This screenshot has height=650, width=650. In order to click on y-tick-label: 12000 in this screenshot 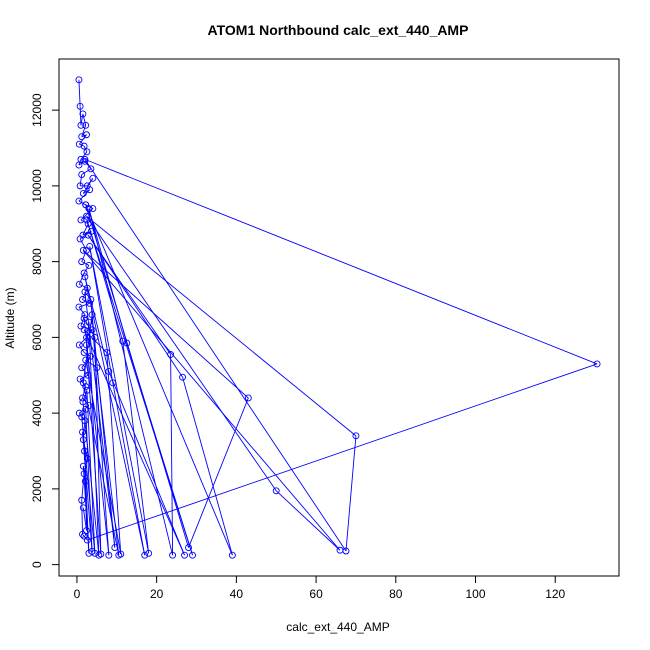, I will do `click(37, 110)`.